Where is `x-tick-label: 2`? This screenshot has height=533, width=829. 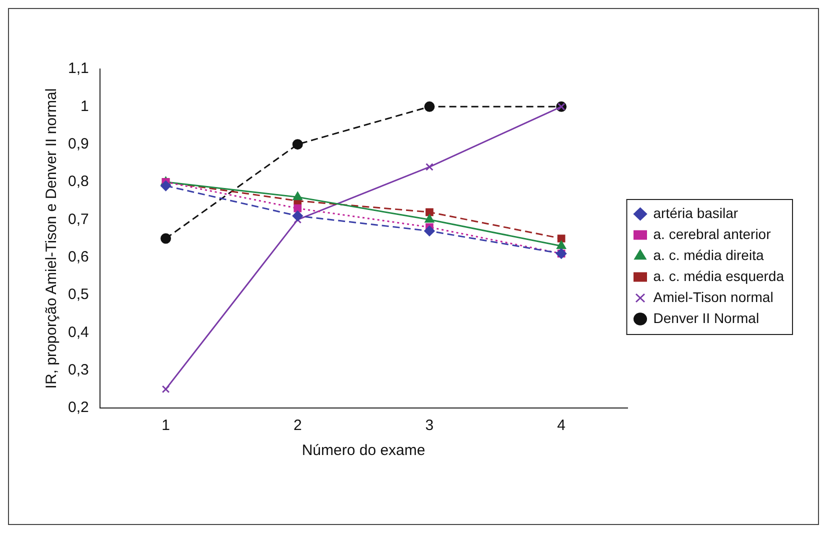 x-tick-label: 2 is located at coordinates (297, 425).